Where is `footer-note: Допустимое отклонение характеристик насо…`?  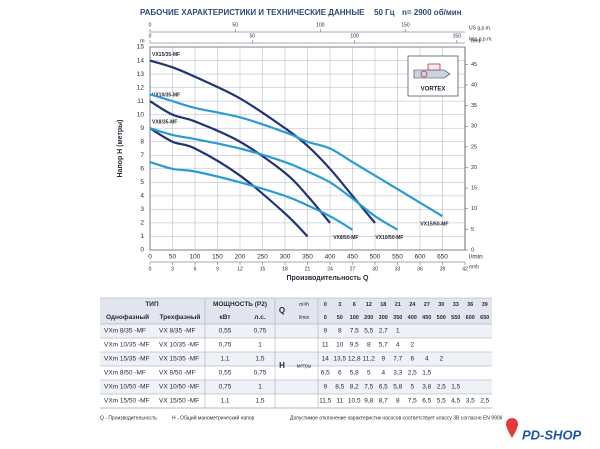
footer-note: Допустимое отклонение характеристик насо… is located at coordinates (396, 418).